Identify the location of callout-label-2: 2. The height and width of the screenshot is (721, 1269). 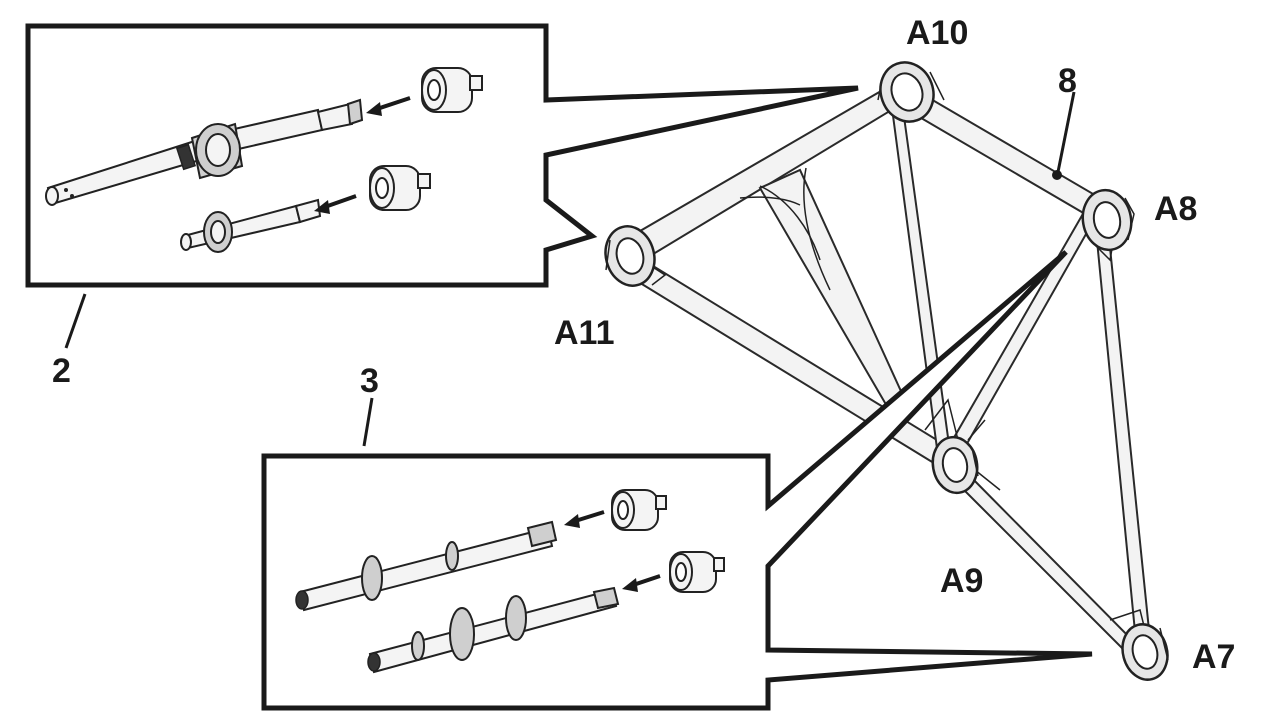
(61, 371).